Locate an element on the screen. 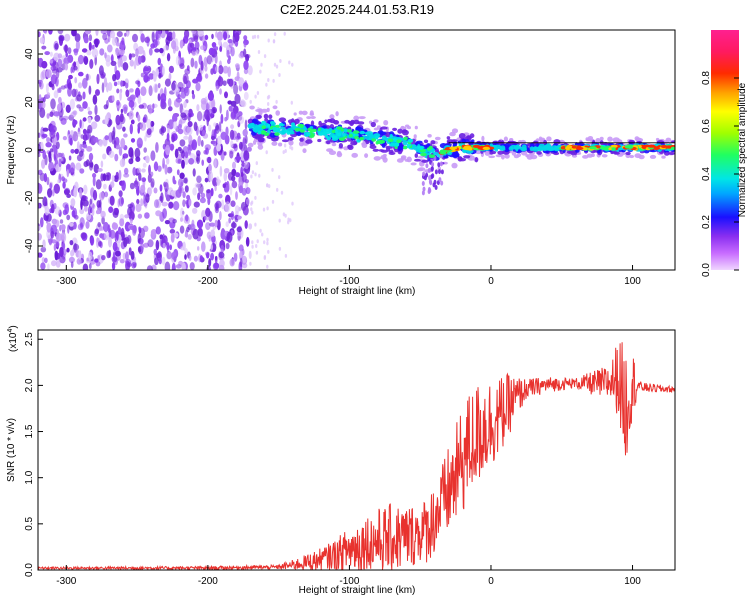 The width and height of the screenshot is (750, 600). colorbar-tick-label: 0.0 is located at coordinates (706, 270).